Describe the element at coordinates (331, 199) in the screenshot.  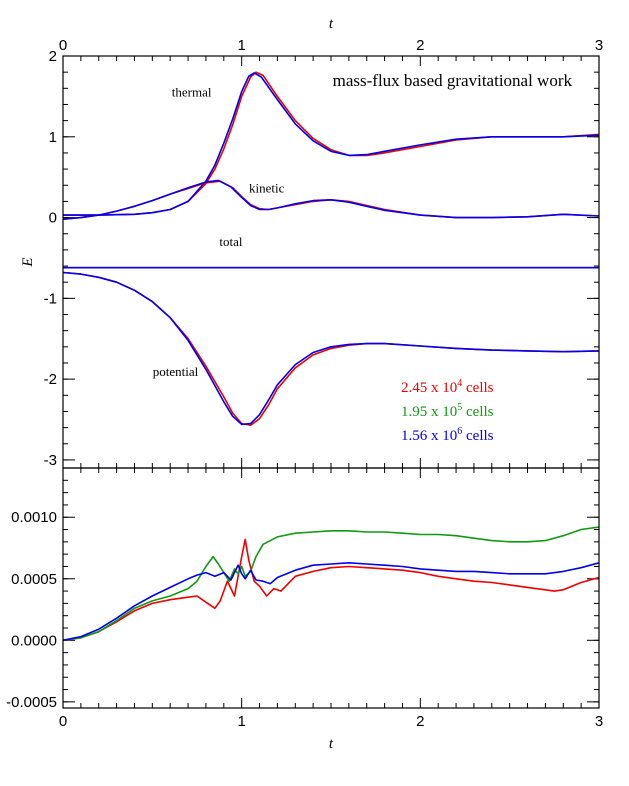
I see `series-line-kinetic` at that location.